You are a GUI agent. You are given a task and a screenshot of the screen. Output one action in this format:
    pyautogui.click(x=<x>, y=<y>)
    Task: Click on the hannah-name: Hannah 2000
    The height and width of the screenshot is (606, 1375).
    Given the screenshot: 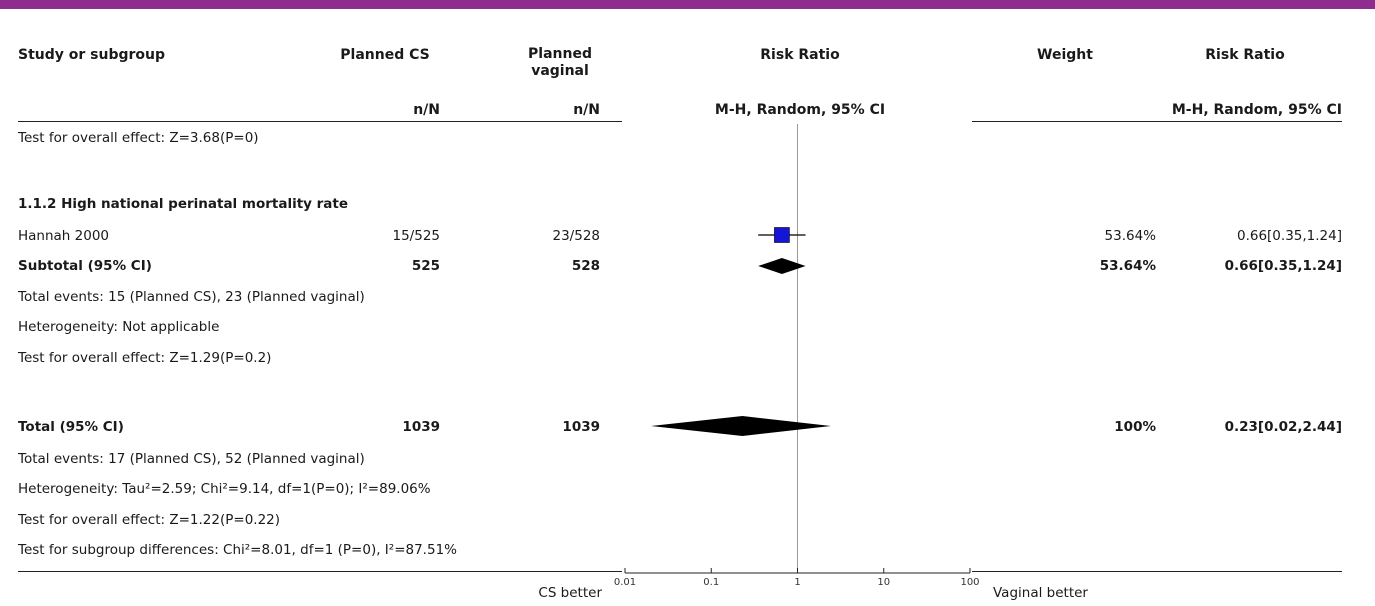 What is the action you would take?
    pyautogui.click(x=64, y=236)
    